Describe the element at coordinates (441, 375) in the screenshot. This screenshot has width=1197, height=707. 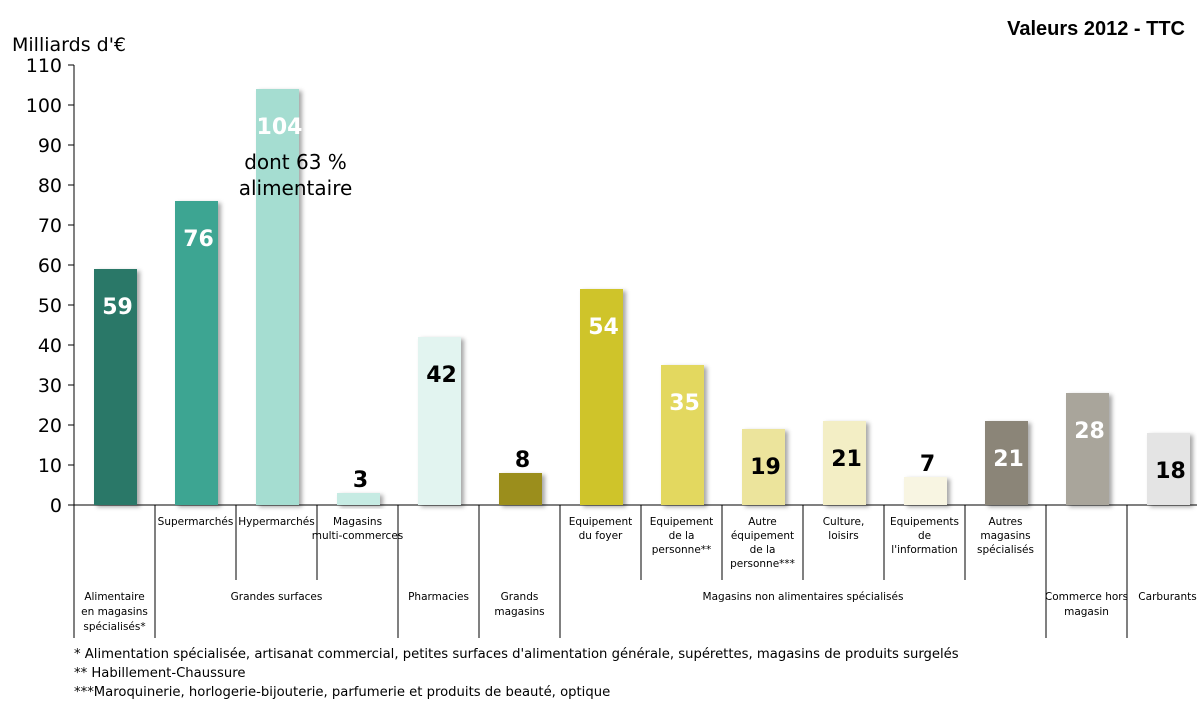
I see `bar-value-label: 42` at that location.